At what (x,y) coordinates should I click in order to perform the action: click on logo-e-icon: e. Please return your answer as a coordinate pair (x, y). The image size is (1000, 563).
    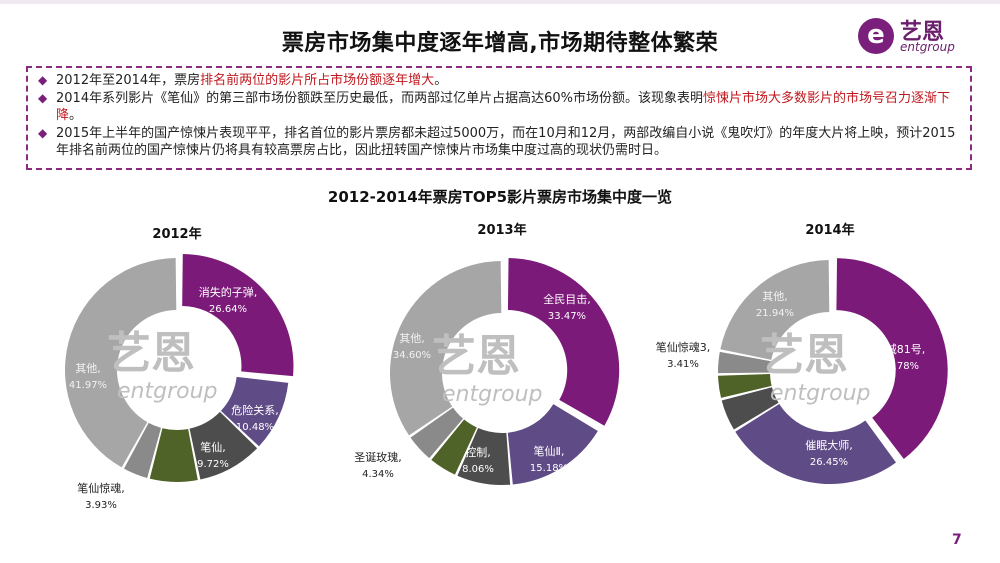
    Looking at the image, I should click on (876, 36).